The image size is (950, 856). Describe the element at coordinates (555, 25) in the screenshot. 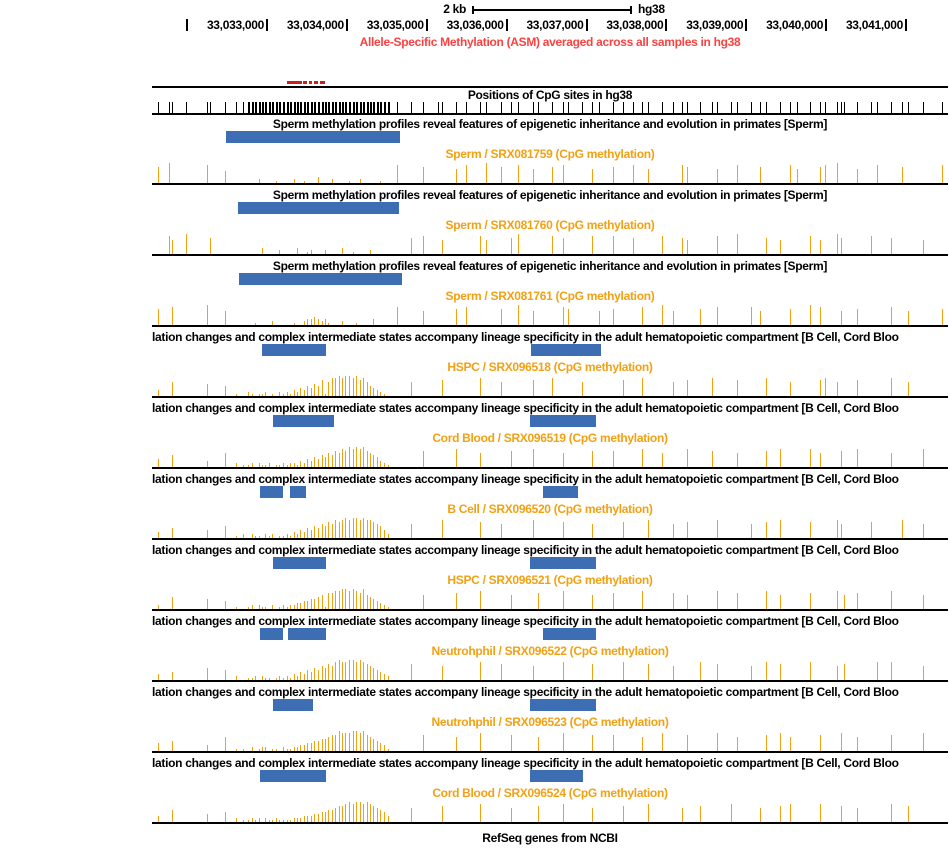

I see `coordinate-label: 33,037,000` at that location.